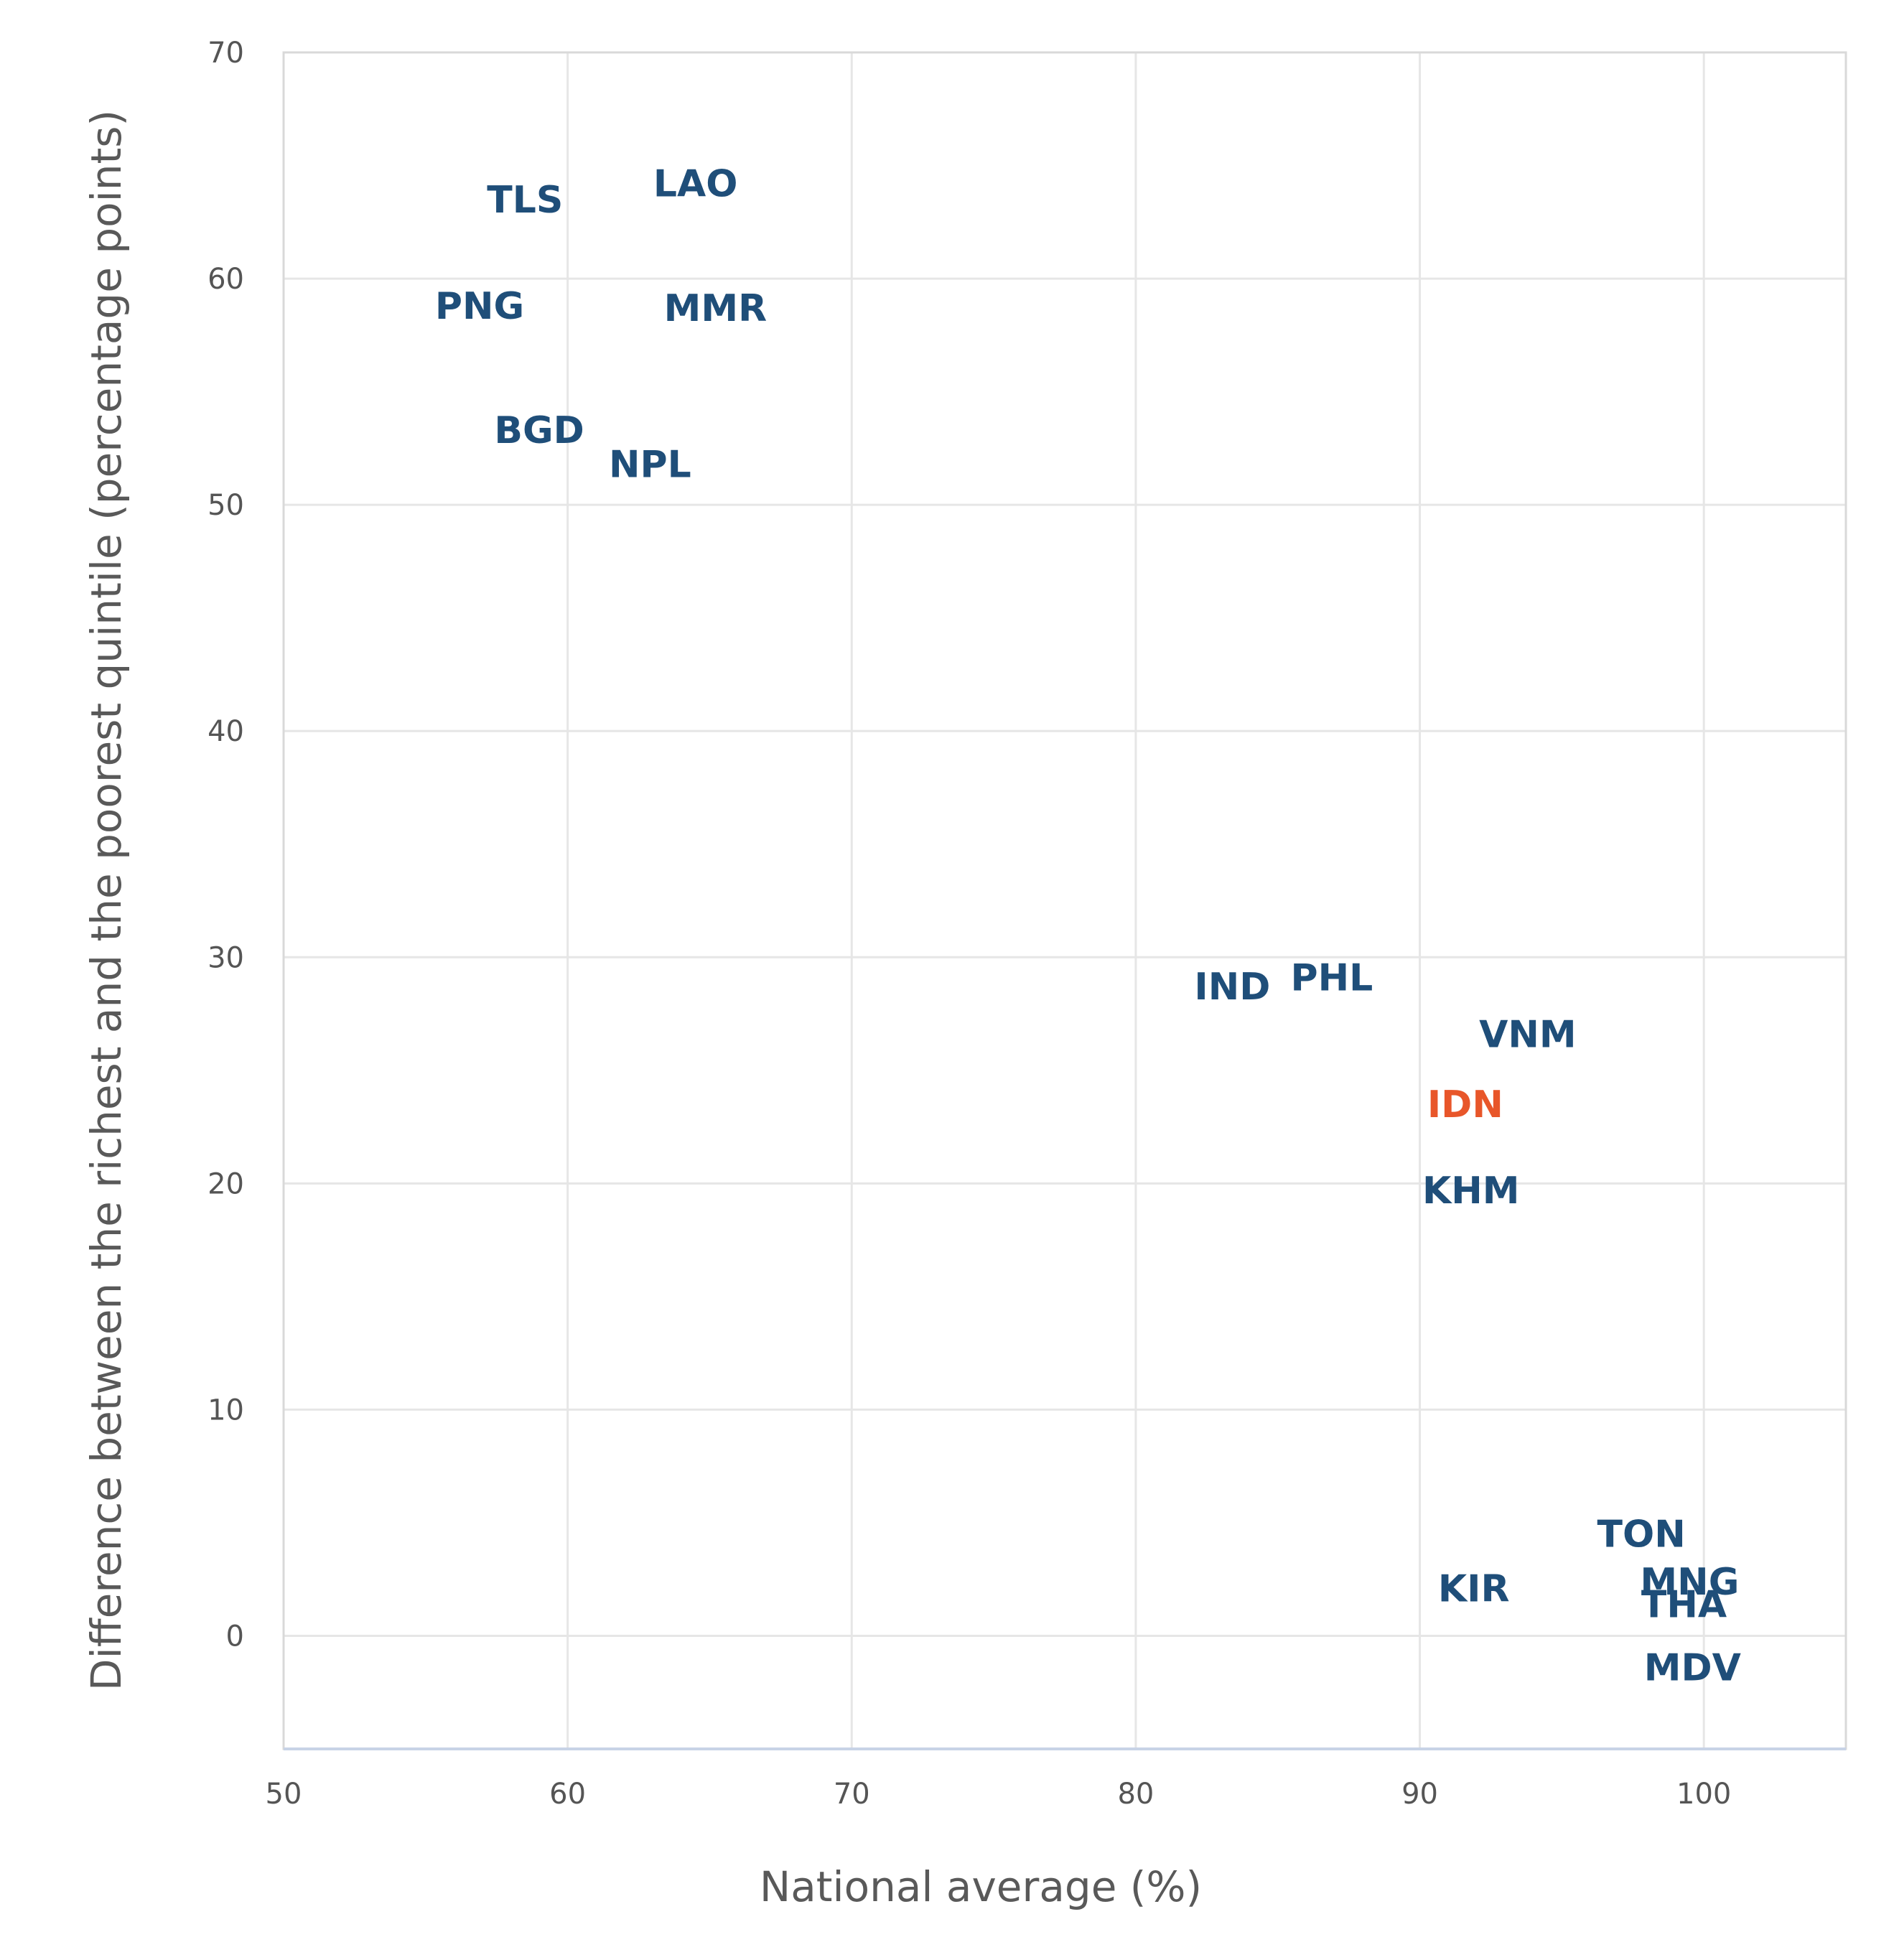 The height and width of the screenshot is (1960, 1894). I want to click on x-tick-label: 50, so click(284, 1794).